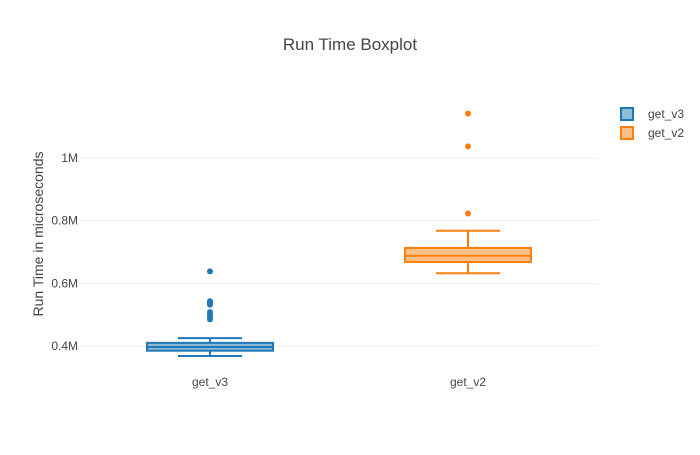  What do you see at coordinates (64, 283) in the screenshot?
I see `y-tick-label: 0.6M` at bounding box center [64, 283].